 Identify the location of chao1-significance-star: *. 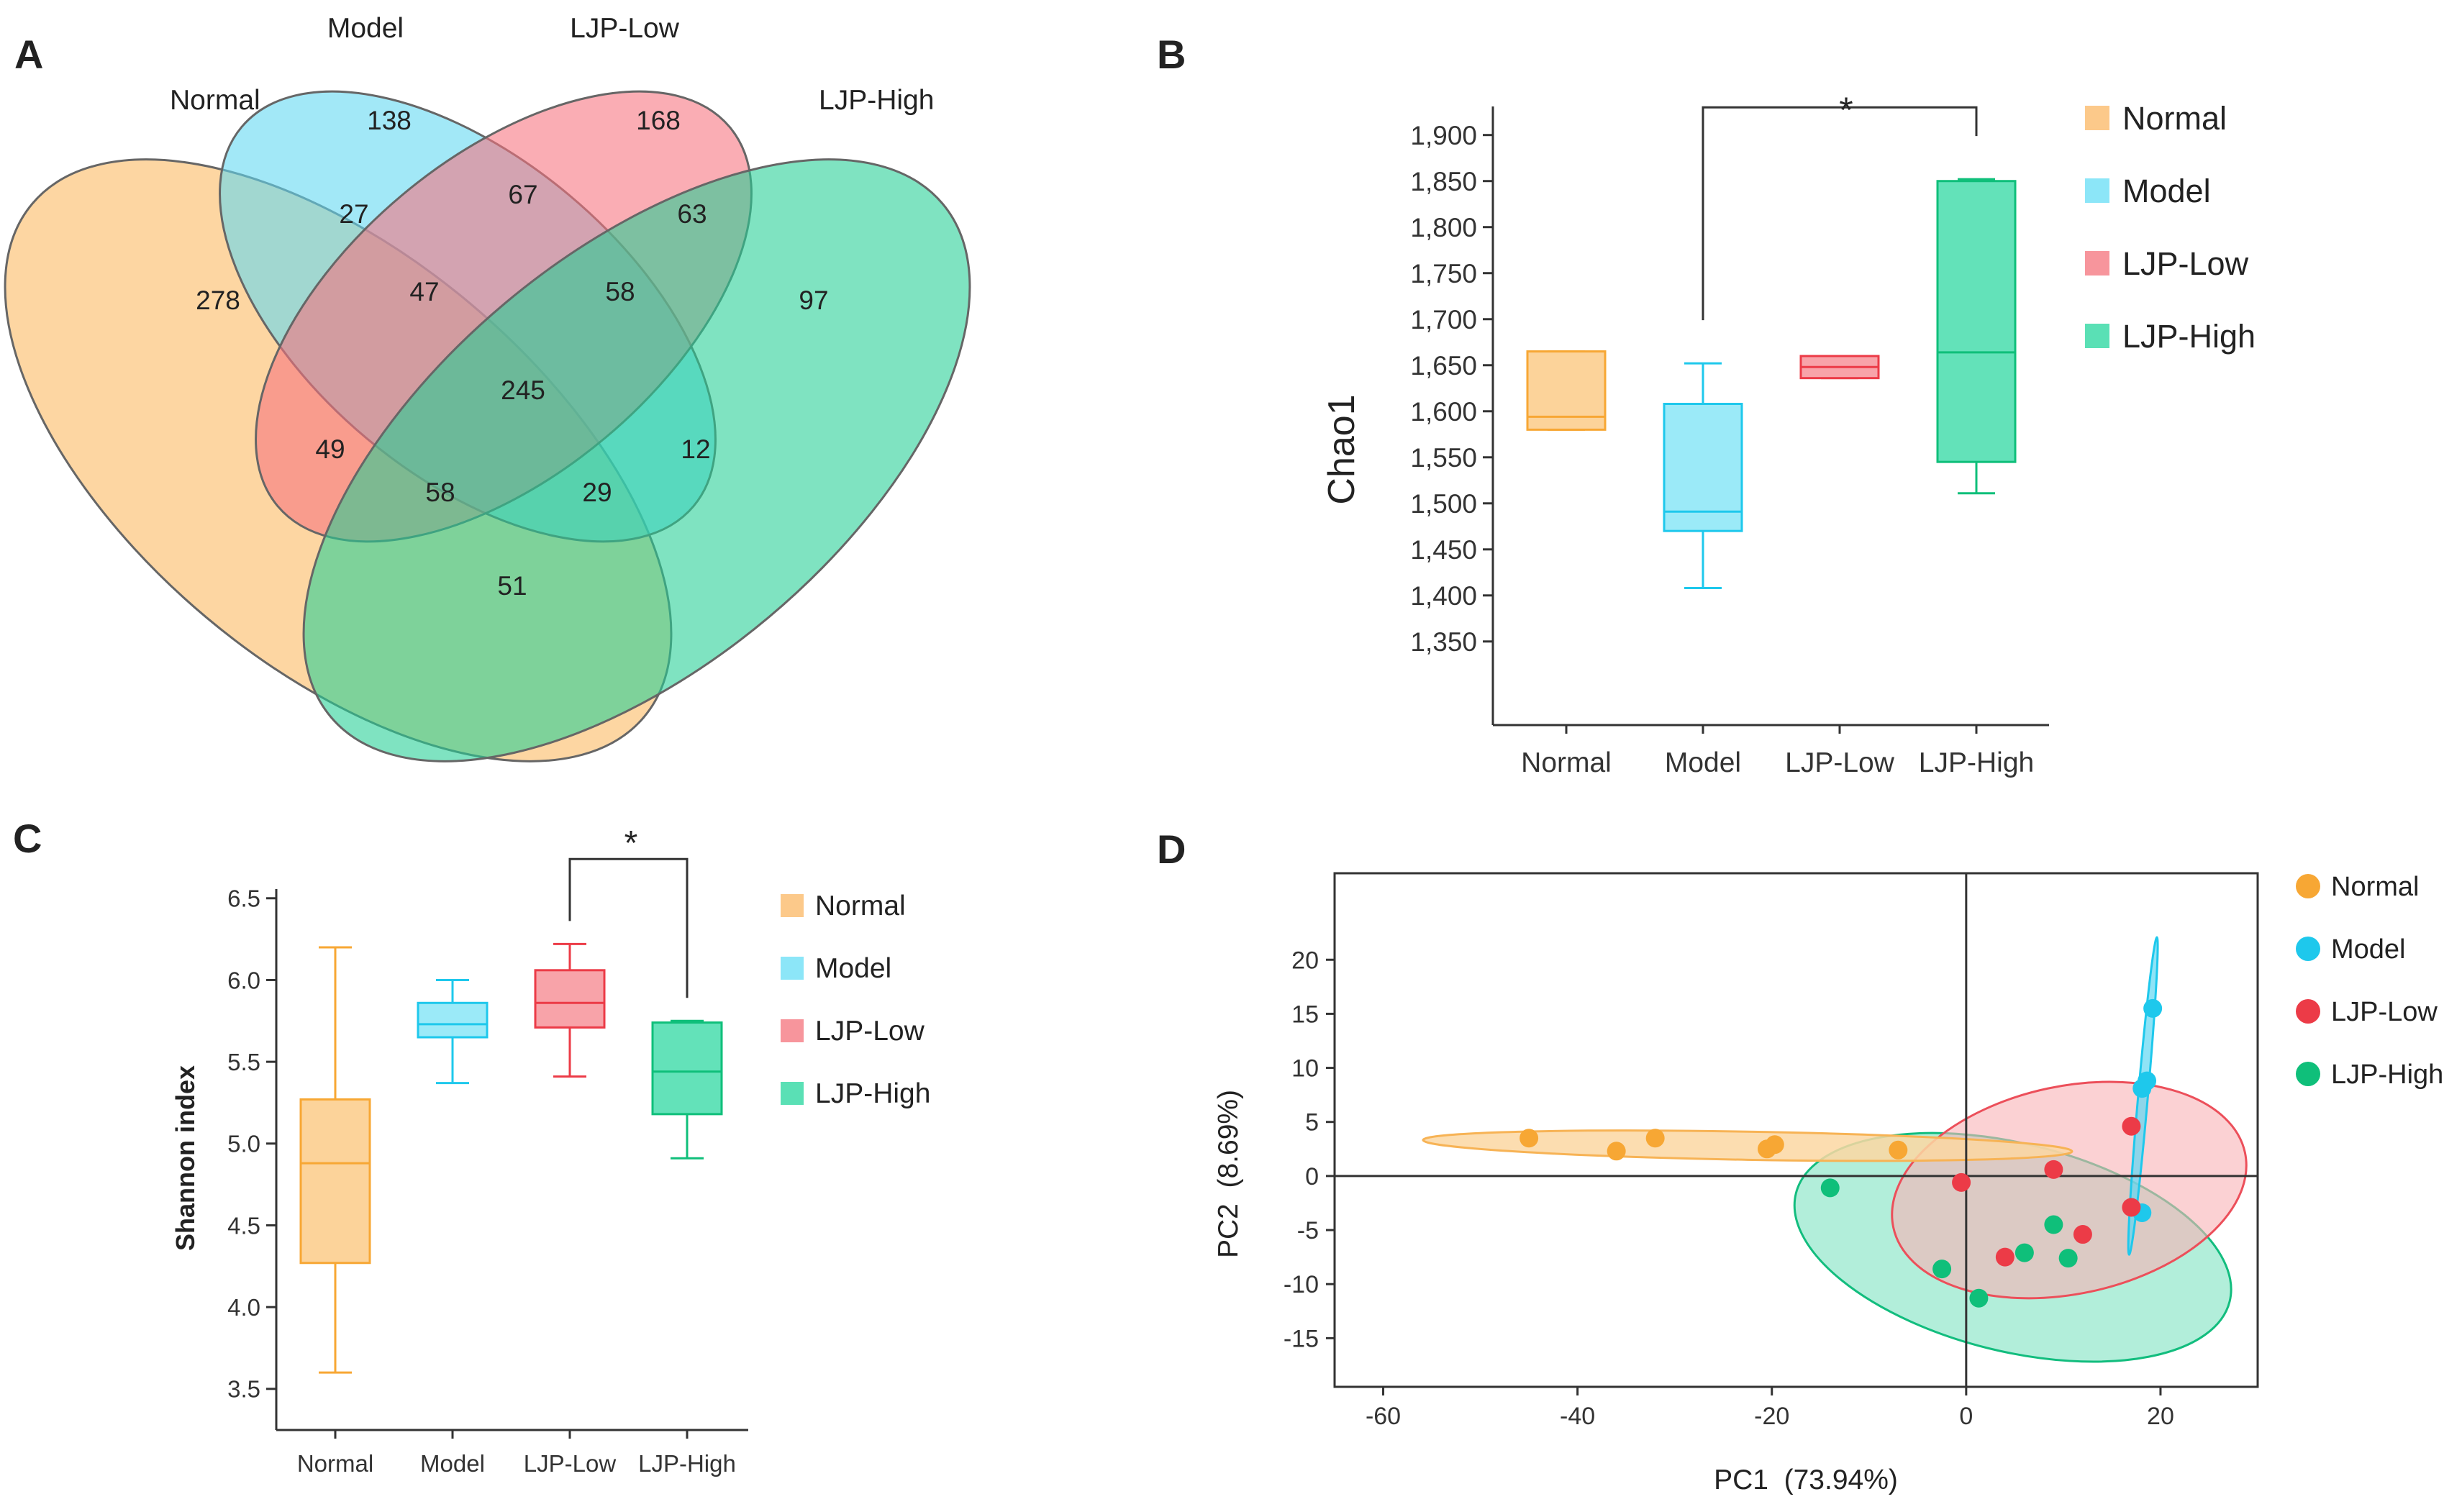
(1846, 110).